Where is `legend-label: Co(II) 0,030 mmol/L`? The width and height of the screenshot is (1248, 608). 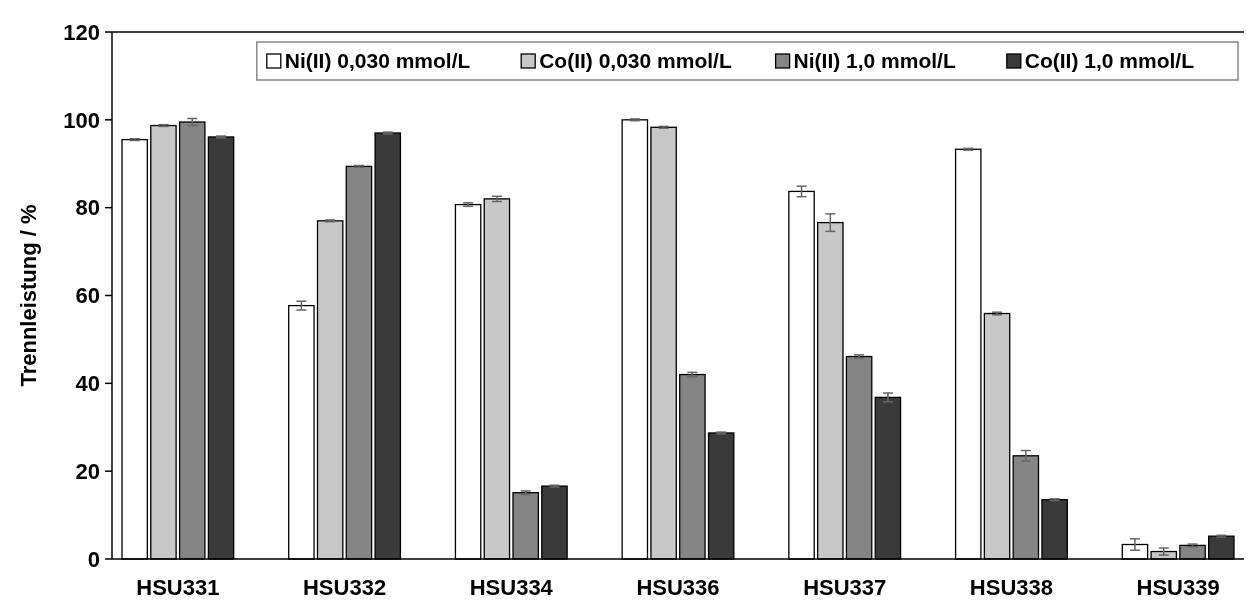 legend-label: Co(II) 0,030 mmol/L is located at coordinates (635, 61).